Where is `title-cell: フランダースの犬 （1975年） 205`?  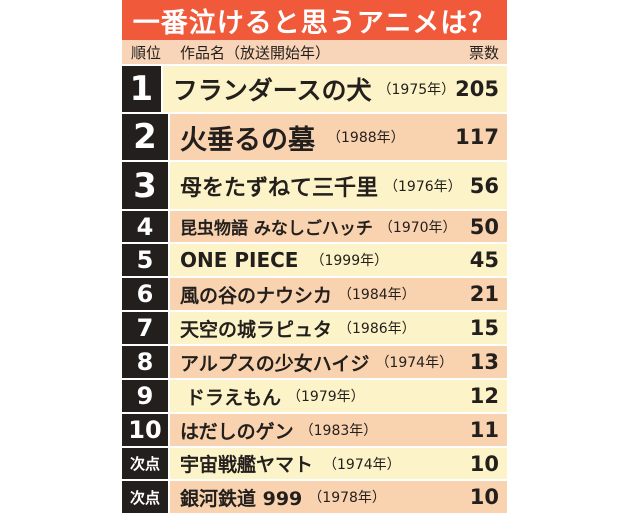 title-cell: フランダースの犬 （1975年） 205 is located at coordinates (334, 89).